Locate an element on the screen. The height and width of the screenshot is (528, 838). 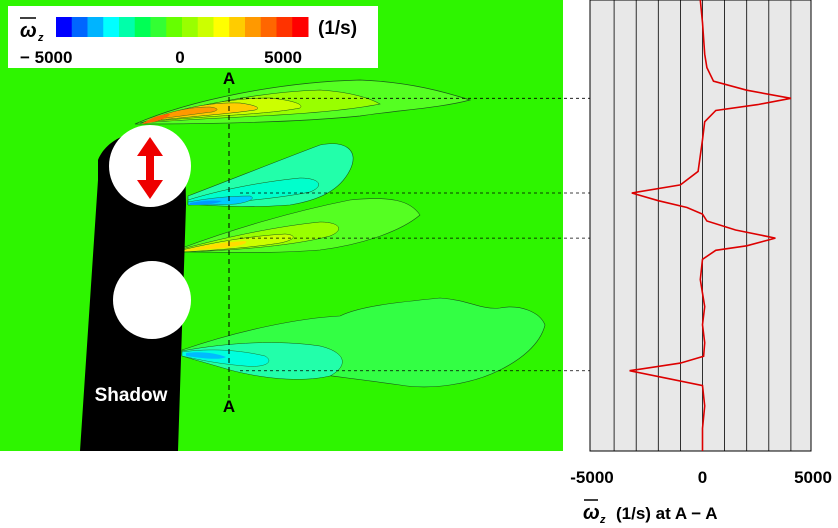
colorbar-subscript: z is located at coordinates (40, 38).